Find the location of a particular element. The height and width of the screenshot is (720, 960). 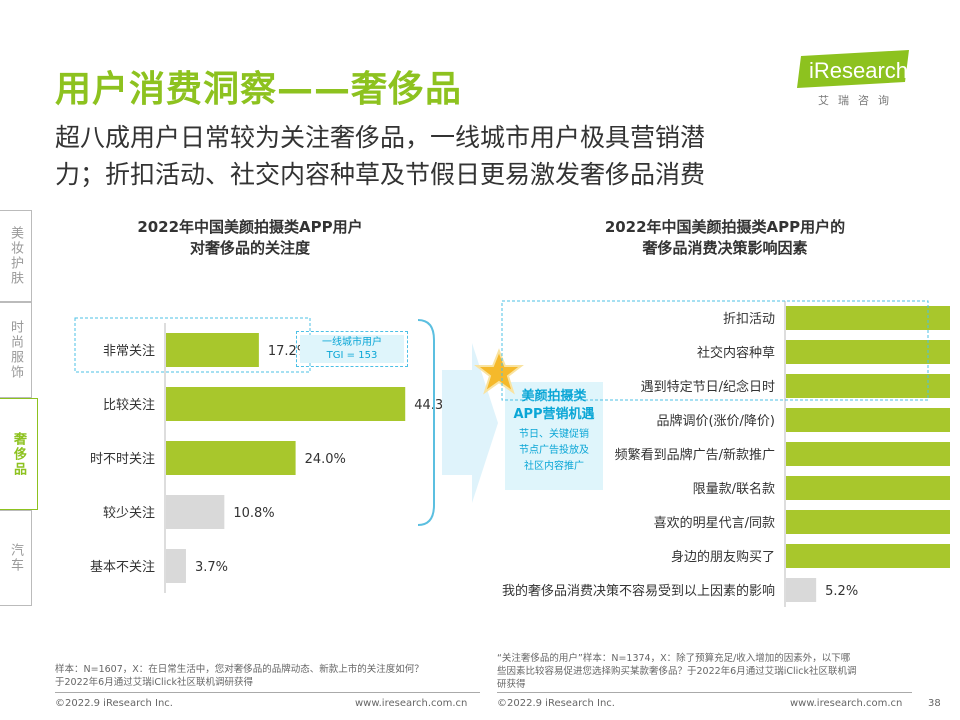

footer-copyright-left: ©2022.9 iResearch Inc. is located at coordinates (114, 703).